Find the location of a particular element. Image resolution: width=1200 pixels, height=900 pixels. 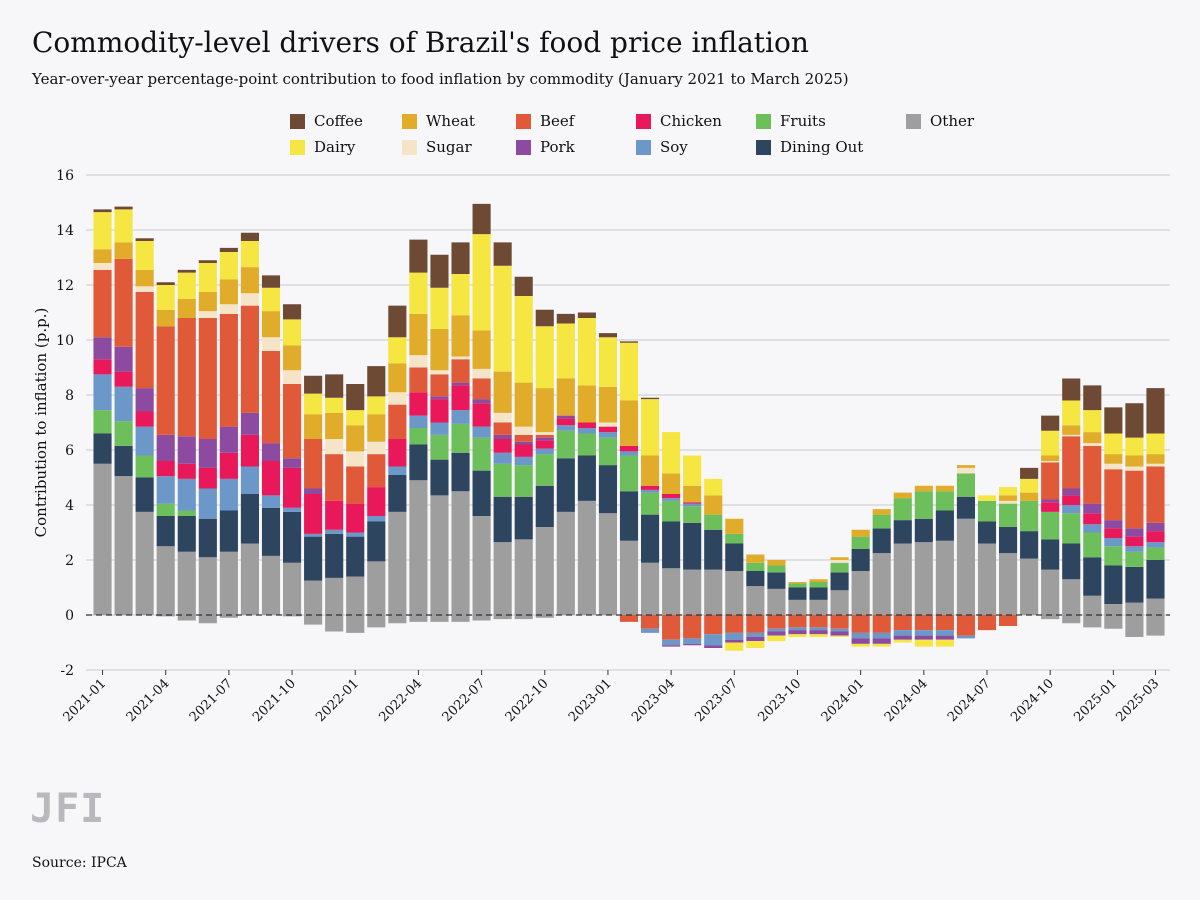

legend-item-dining-out: Dining Out is located at coordinates (831, 147).